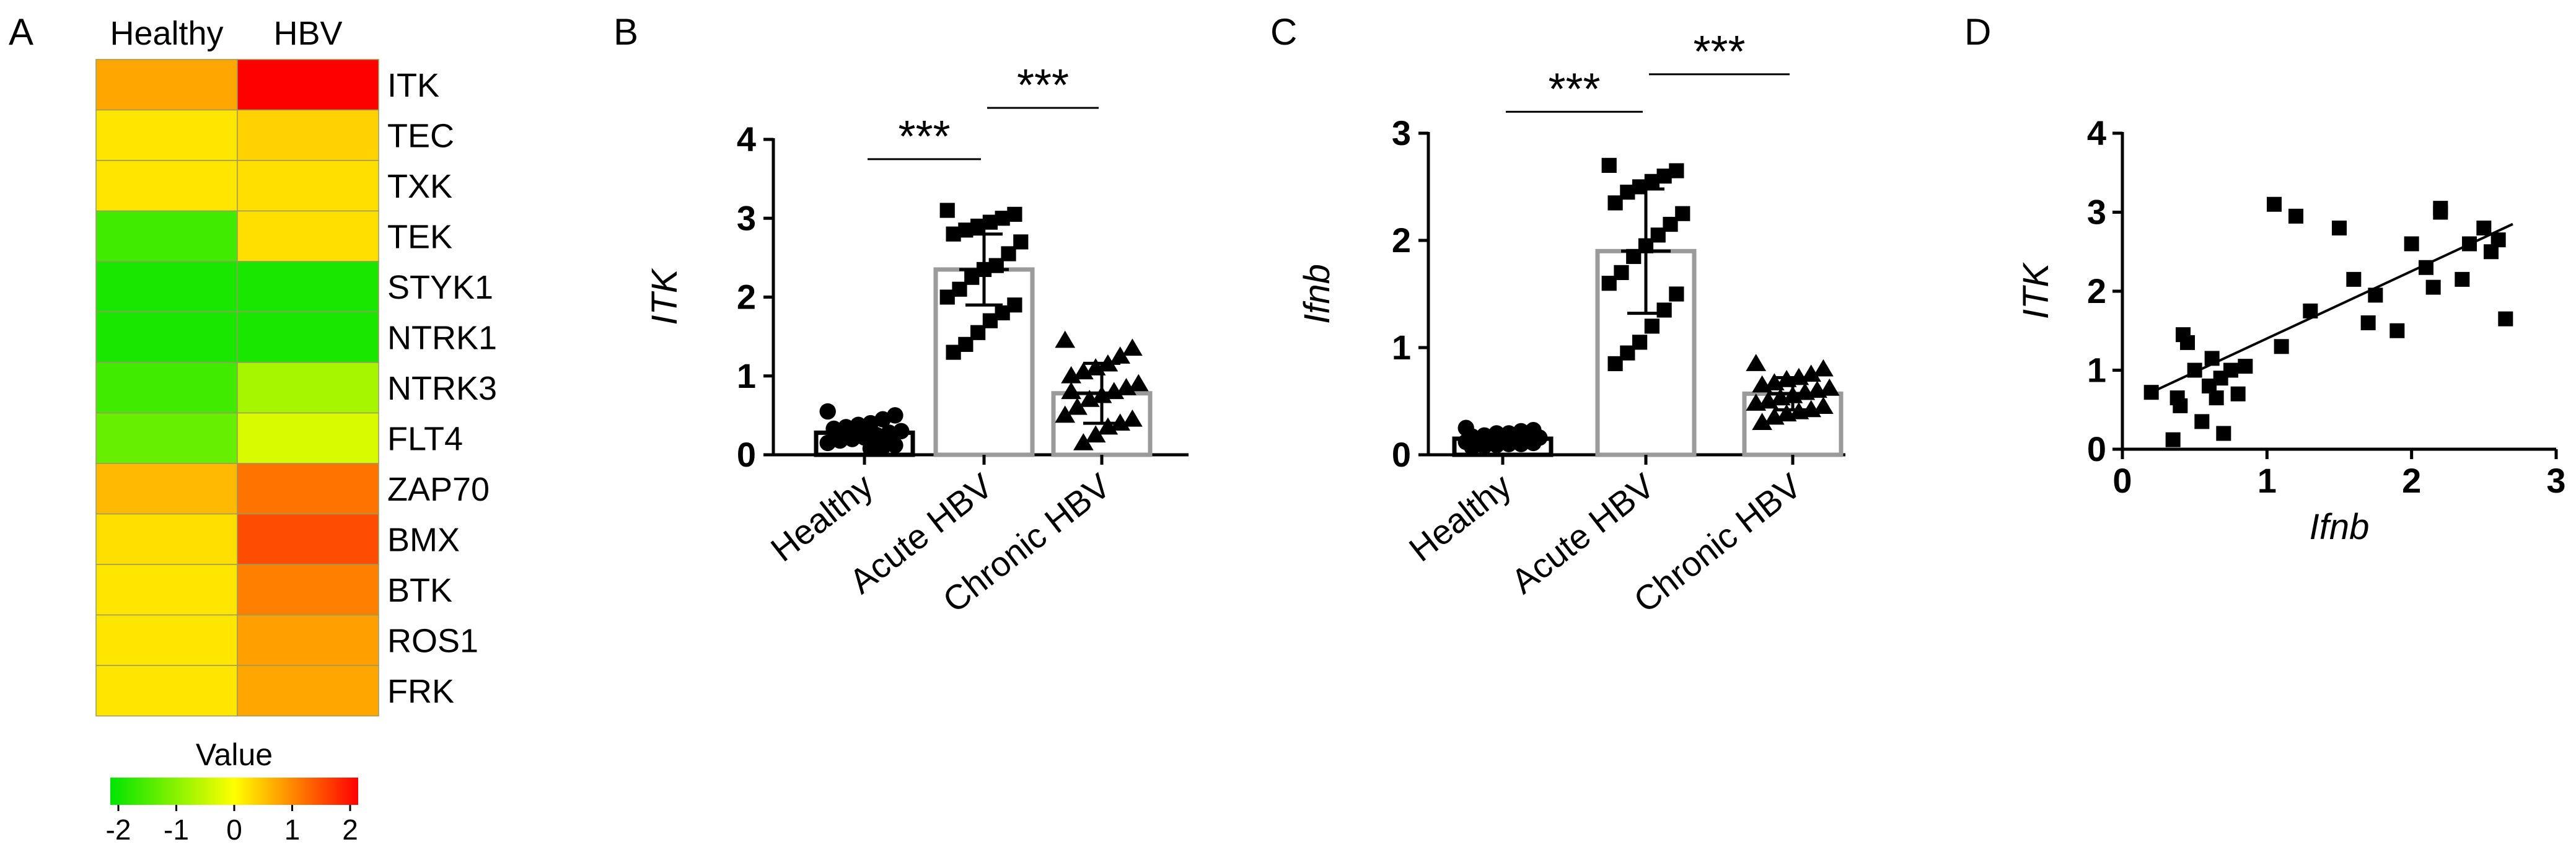  What do you see at coordinates (419, 186) in the screenshot?
I see `heatmap-row-label: TXK` at bounding box center [419, 186].